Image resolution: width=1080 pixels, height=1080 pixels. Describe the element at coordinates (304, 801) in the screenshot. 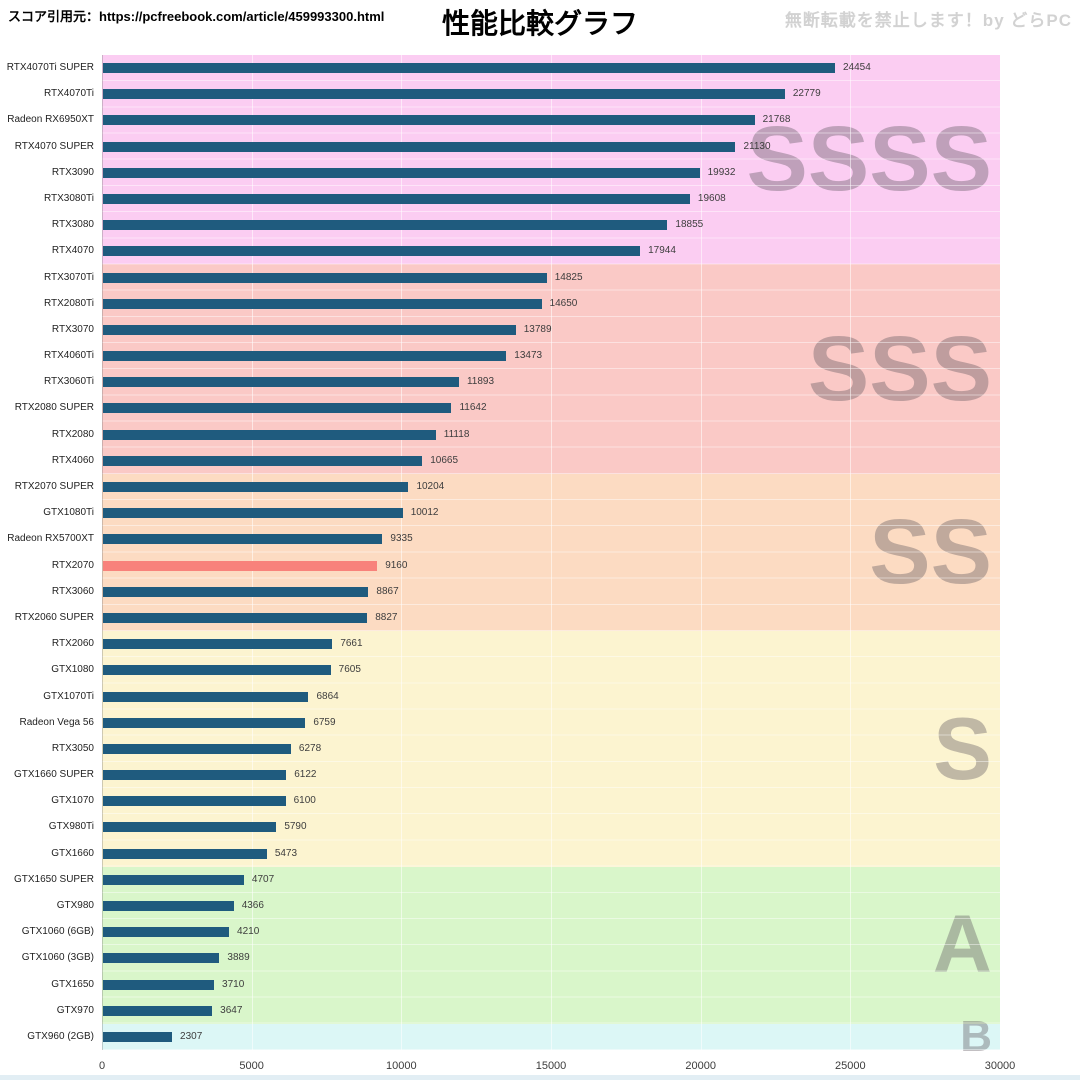

I see `gpu-score-value: 6100` at that location.